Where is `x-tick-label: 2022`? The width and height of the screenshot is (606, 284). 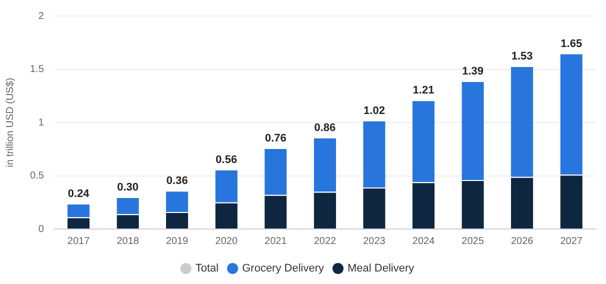
x-tick-label: 2022 is located at coordinates (325, 241).